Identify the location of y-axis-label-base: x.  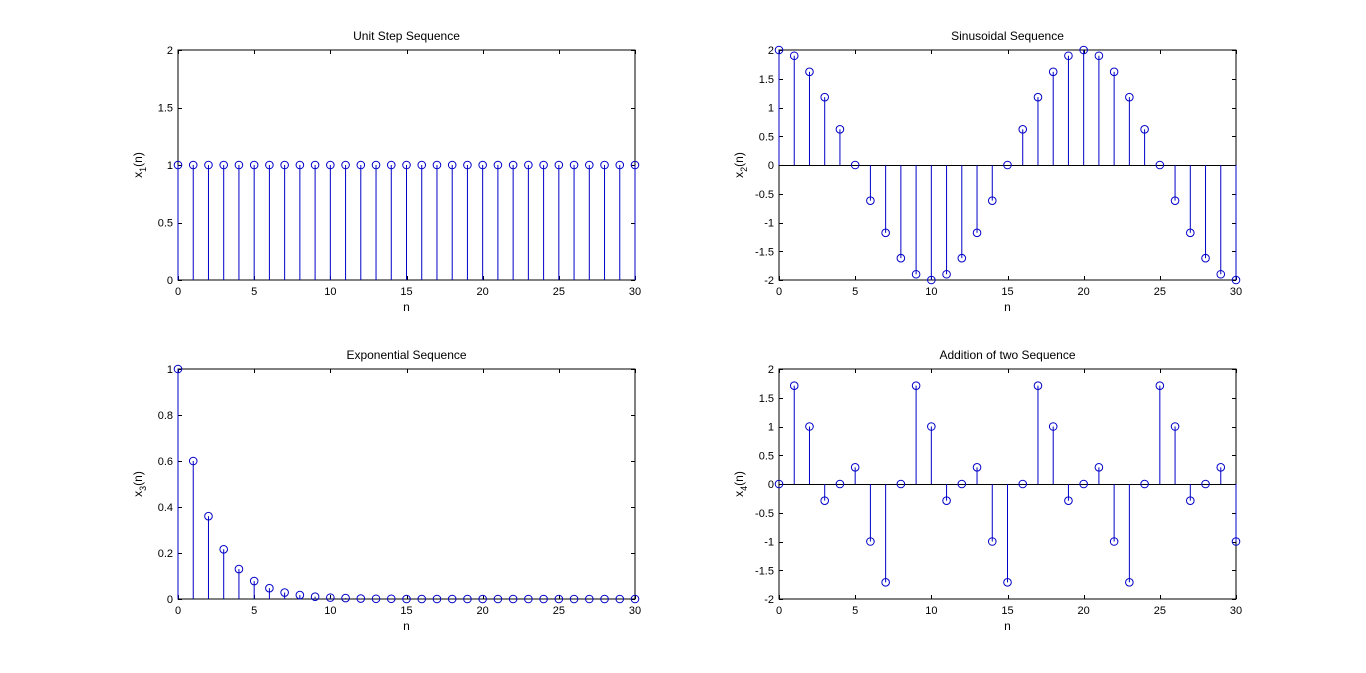
(138, 494).